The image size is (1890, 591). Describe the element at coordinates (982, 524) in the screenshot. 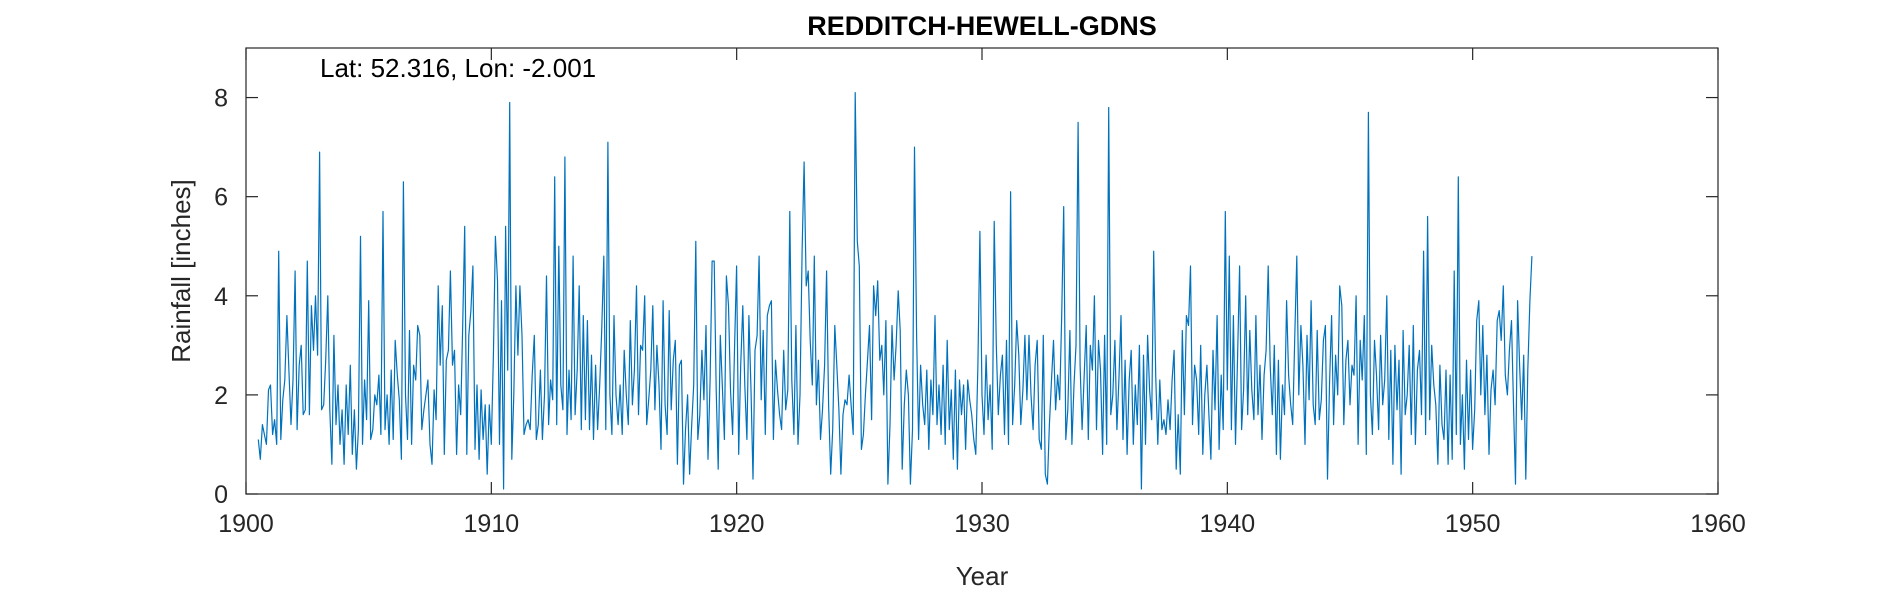

I see `x-tick-label: 1930` at that location.